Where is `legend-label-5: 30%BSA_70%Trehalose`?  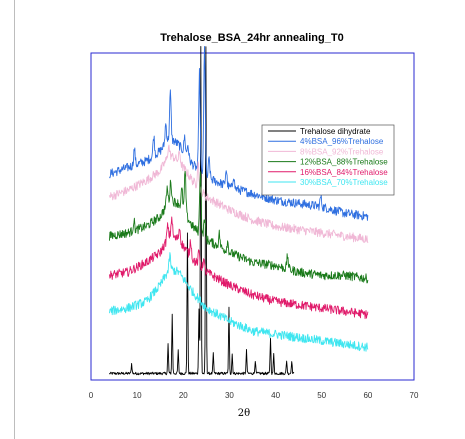
legend-label-5: 30%BSA_70%Trehalose is located at coordinates (344, 182).